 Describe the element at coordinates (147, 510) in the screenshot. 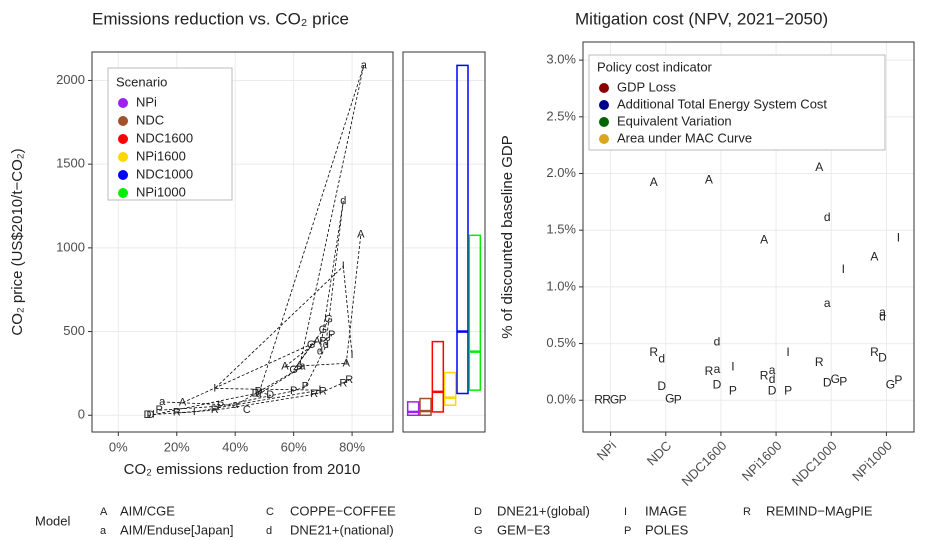

I see `model-name: AIM/CGE` at that location.